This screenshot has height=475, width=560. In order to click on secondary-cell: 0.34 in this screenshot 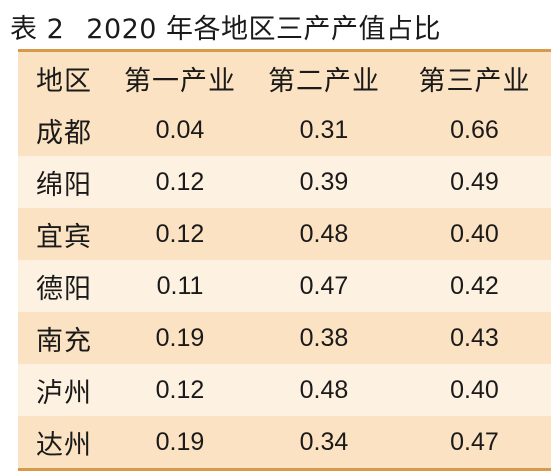, I will do `click(324, 441)`.